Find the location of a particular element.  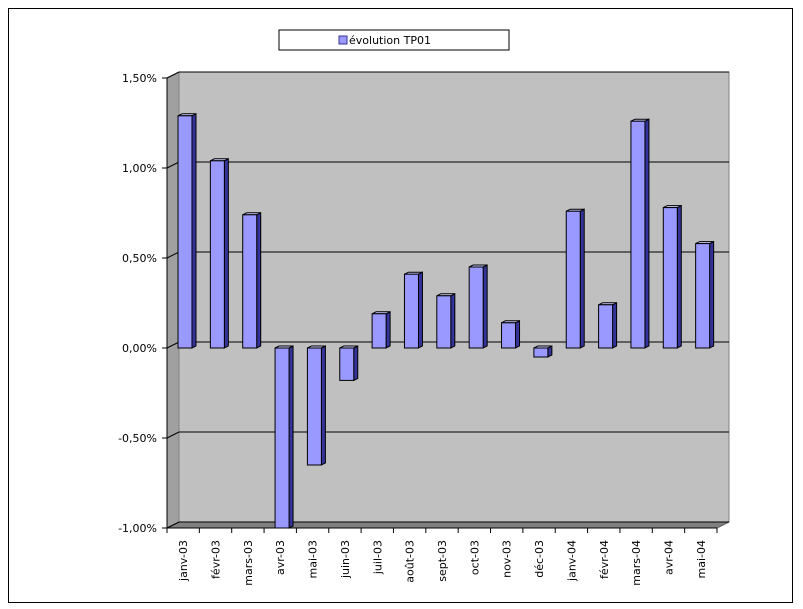

x-tick-label: déc-03 is located at coordinates (539, 559).